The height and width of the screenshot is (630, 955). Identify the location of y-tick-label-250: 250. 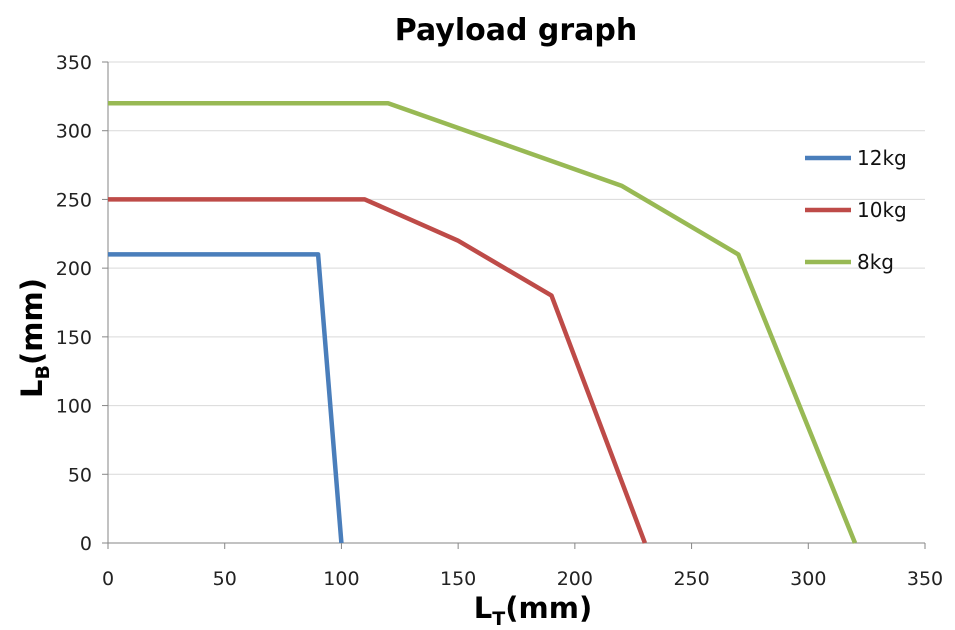
(74, 200).